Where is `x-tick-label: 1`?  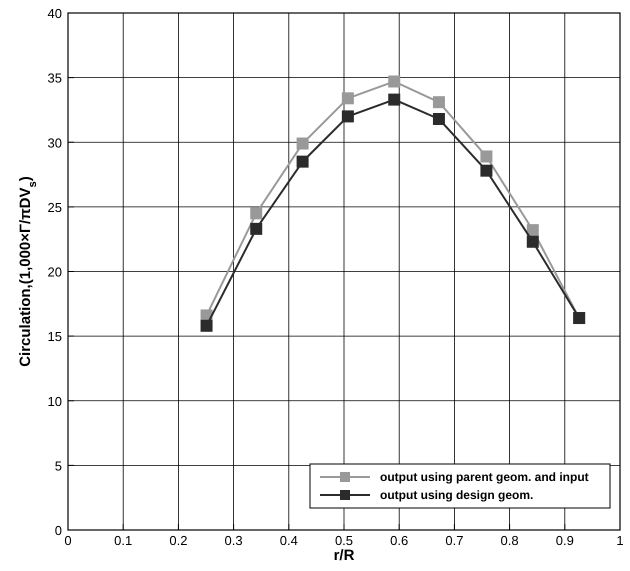 x-tick-label: 1 is located at coordinates (620, 540).